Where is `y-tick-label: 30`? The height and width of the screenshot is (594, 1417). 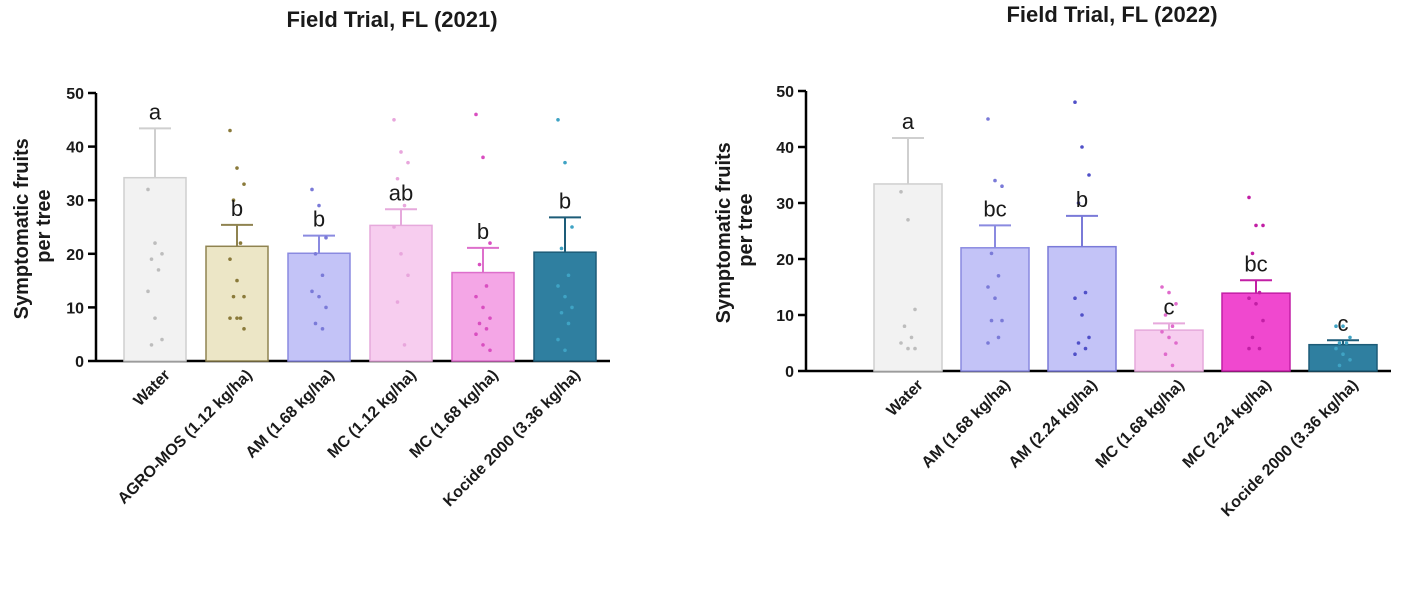 y-tick-label: 30 is located at coordinates (785, 204).